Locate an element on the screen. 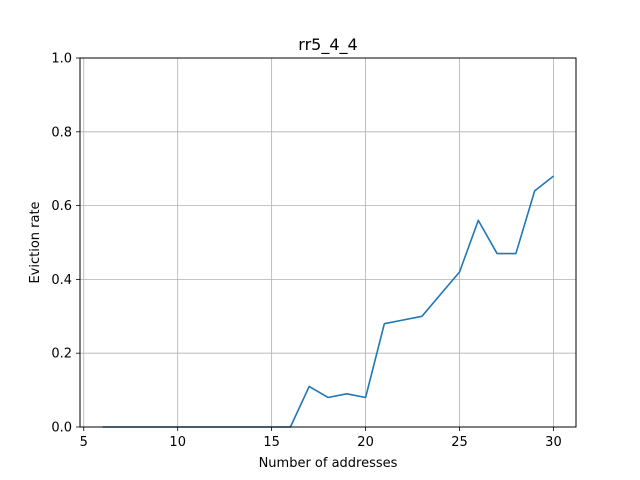 Image resolution: width=640 pixels, height=480 pixels. y-tick-label: 0.8 is located at coordinates (61, 132).